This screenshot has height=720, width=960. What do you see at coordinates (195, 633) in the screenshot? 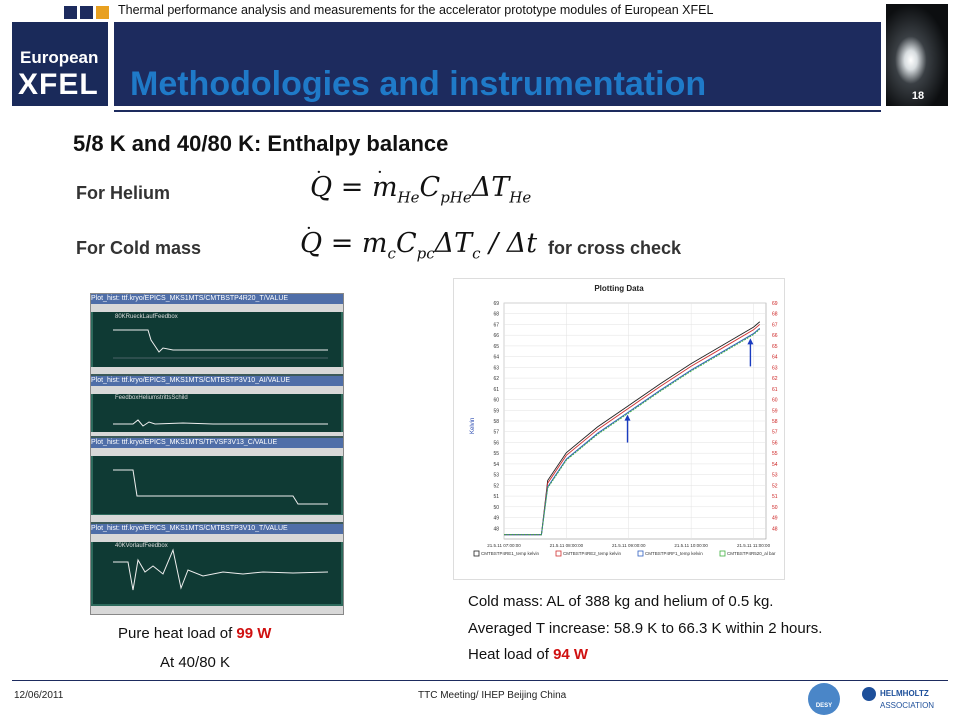
I see `left-caption-line1: Pure heat load of 99 W` at bounding box center [195, 633].